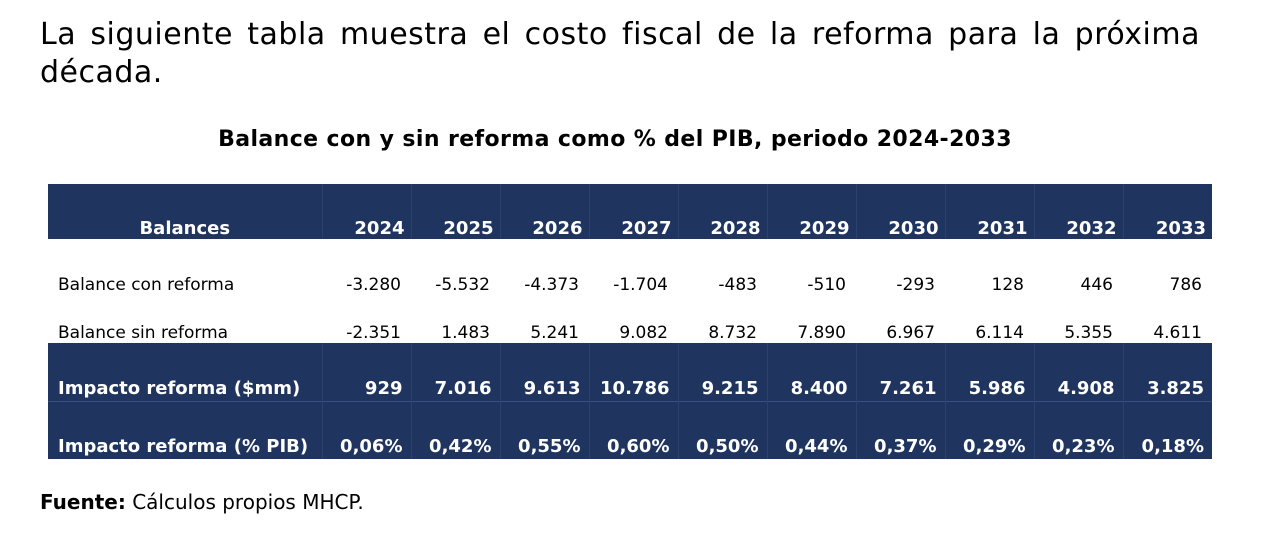  Describe the element at coordinates (989, 211) in the screenshot. I see `header-year: 2031` at that location.